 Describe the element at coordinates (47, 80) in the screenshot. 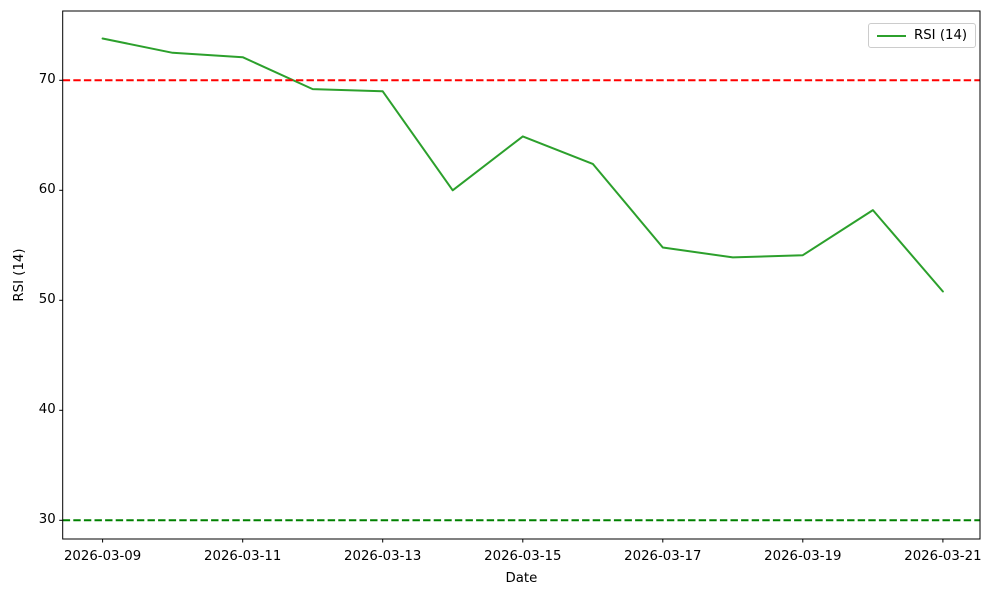

I see `y-tick-label: 70` at that location.